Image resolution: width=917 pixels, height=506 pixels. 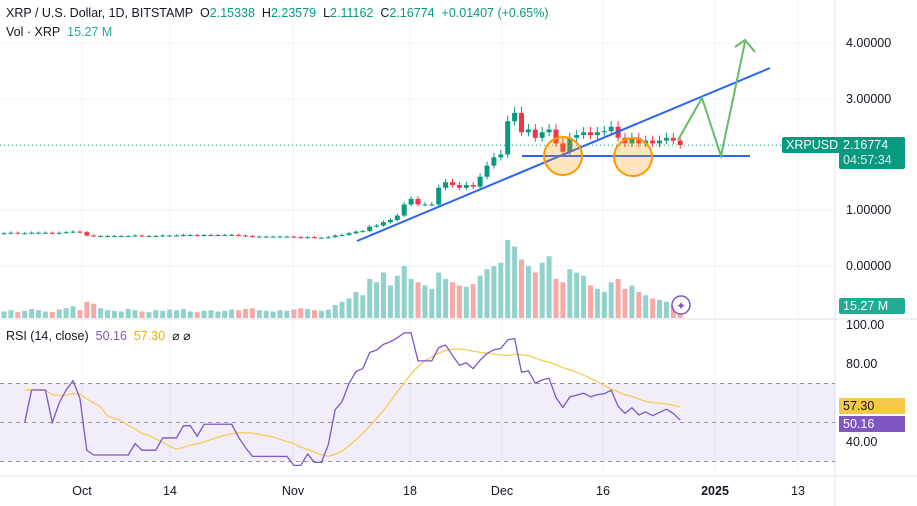 What do you see at coordinates (181, 336) in the screenshot?
I see `rsi-settings-icons: ⌀ ⌀` at bounding box center [181, 336].